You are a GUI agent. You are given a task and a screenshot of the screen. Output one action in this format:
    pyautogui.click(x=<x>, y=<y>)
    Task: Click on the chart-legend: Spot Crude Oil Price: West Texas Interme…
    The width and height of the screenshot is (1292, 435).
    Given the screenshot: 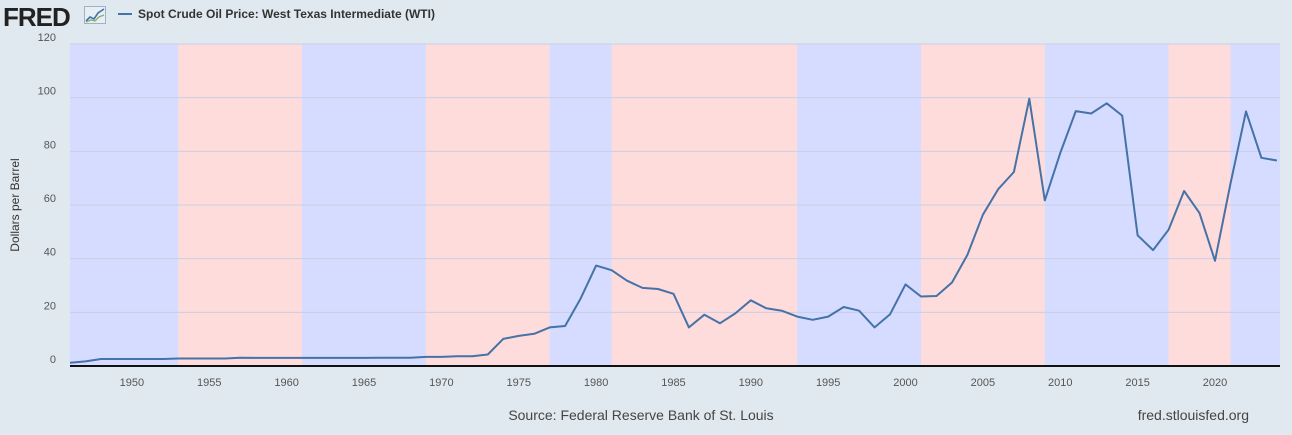 What is the action you would take?
    pyautogui.click(x=276, y=14)
    